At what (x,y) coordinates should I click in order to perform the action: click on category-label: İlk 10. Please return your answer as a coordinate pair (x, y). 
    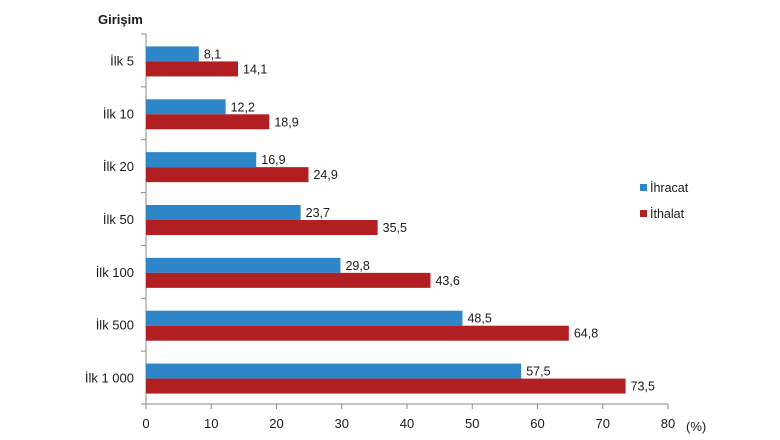
    Looking at the image, I should click on (118, 113).